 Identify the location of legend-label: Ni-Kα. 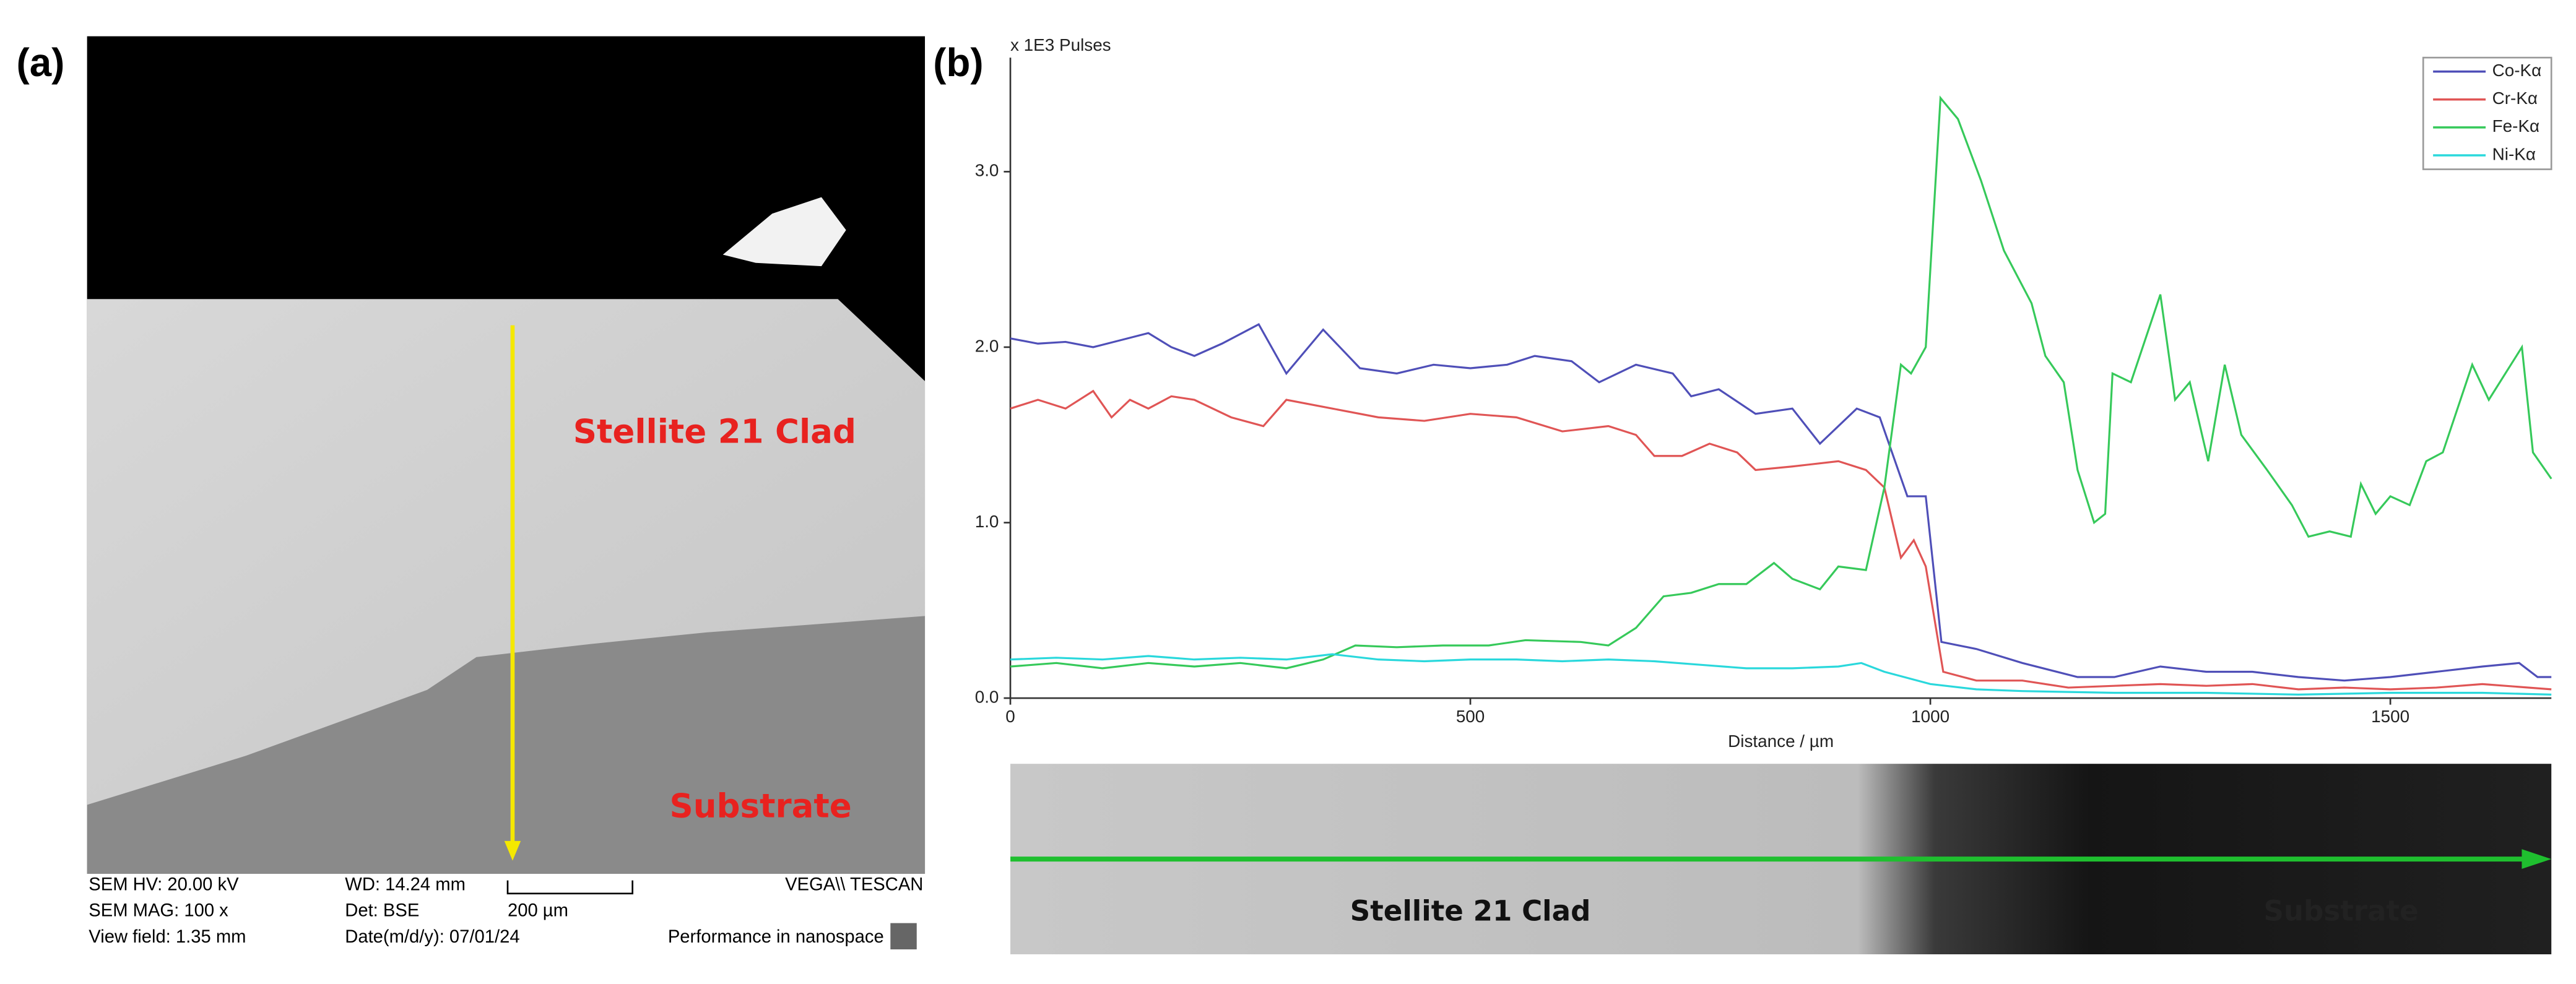
(2514, 153).